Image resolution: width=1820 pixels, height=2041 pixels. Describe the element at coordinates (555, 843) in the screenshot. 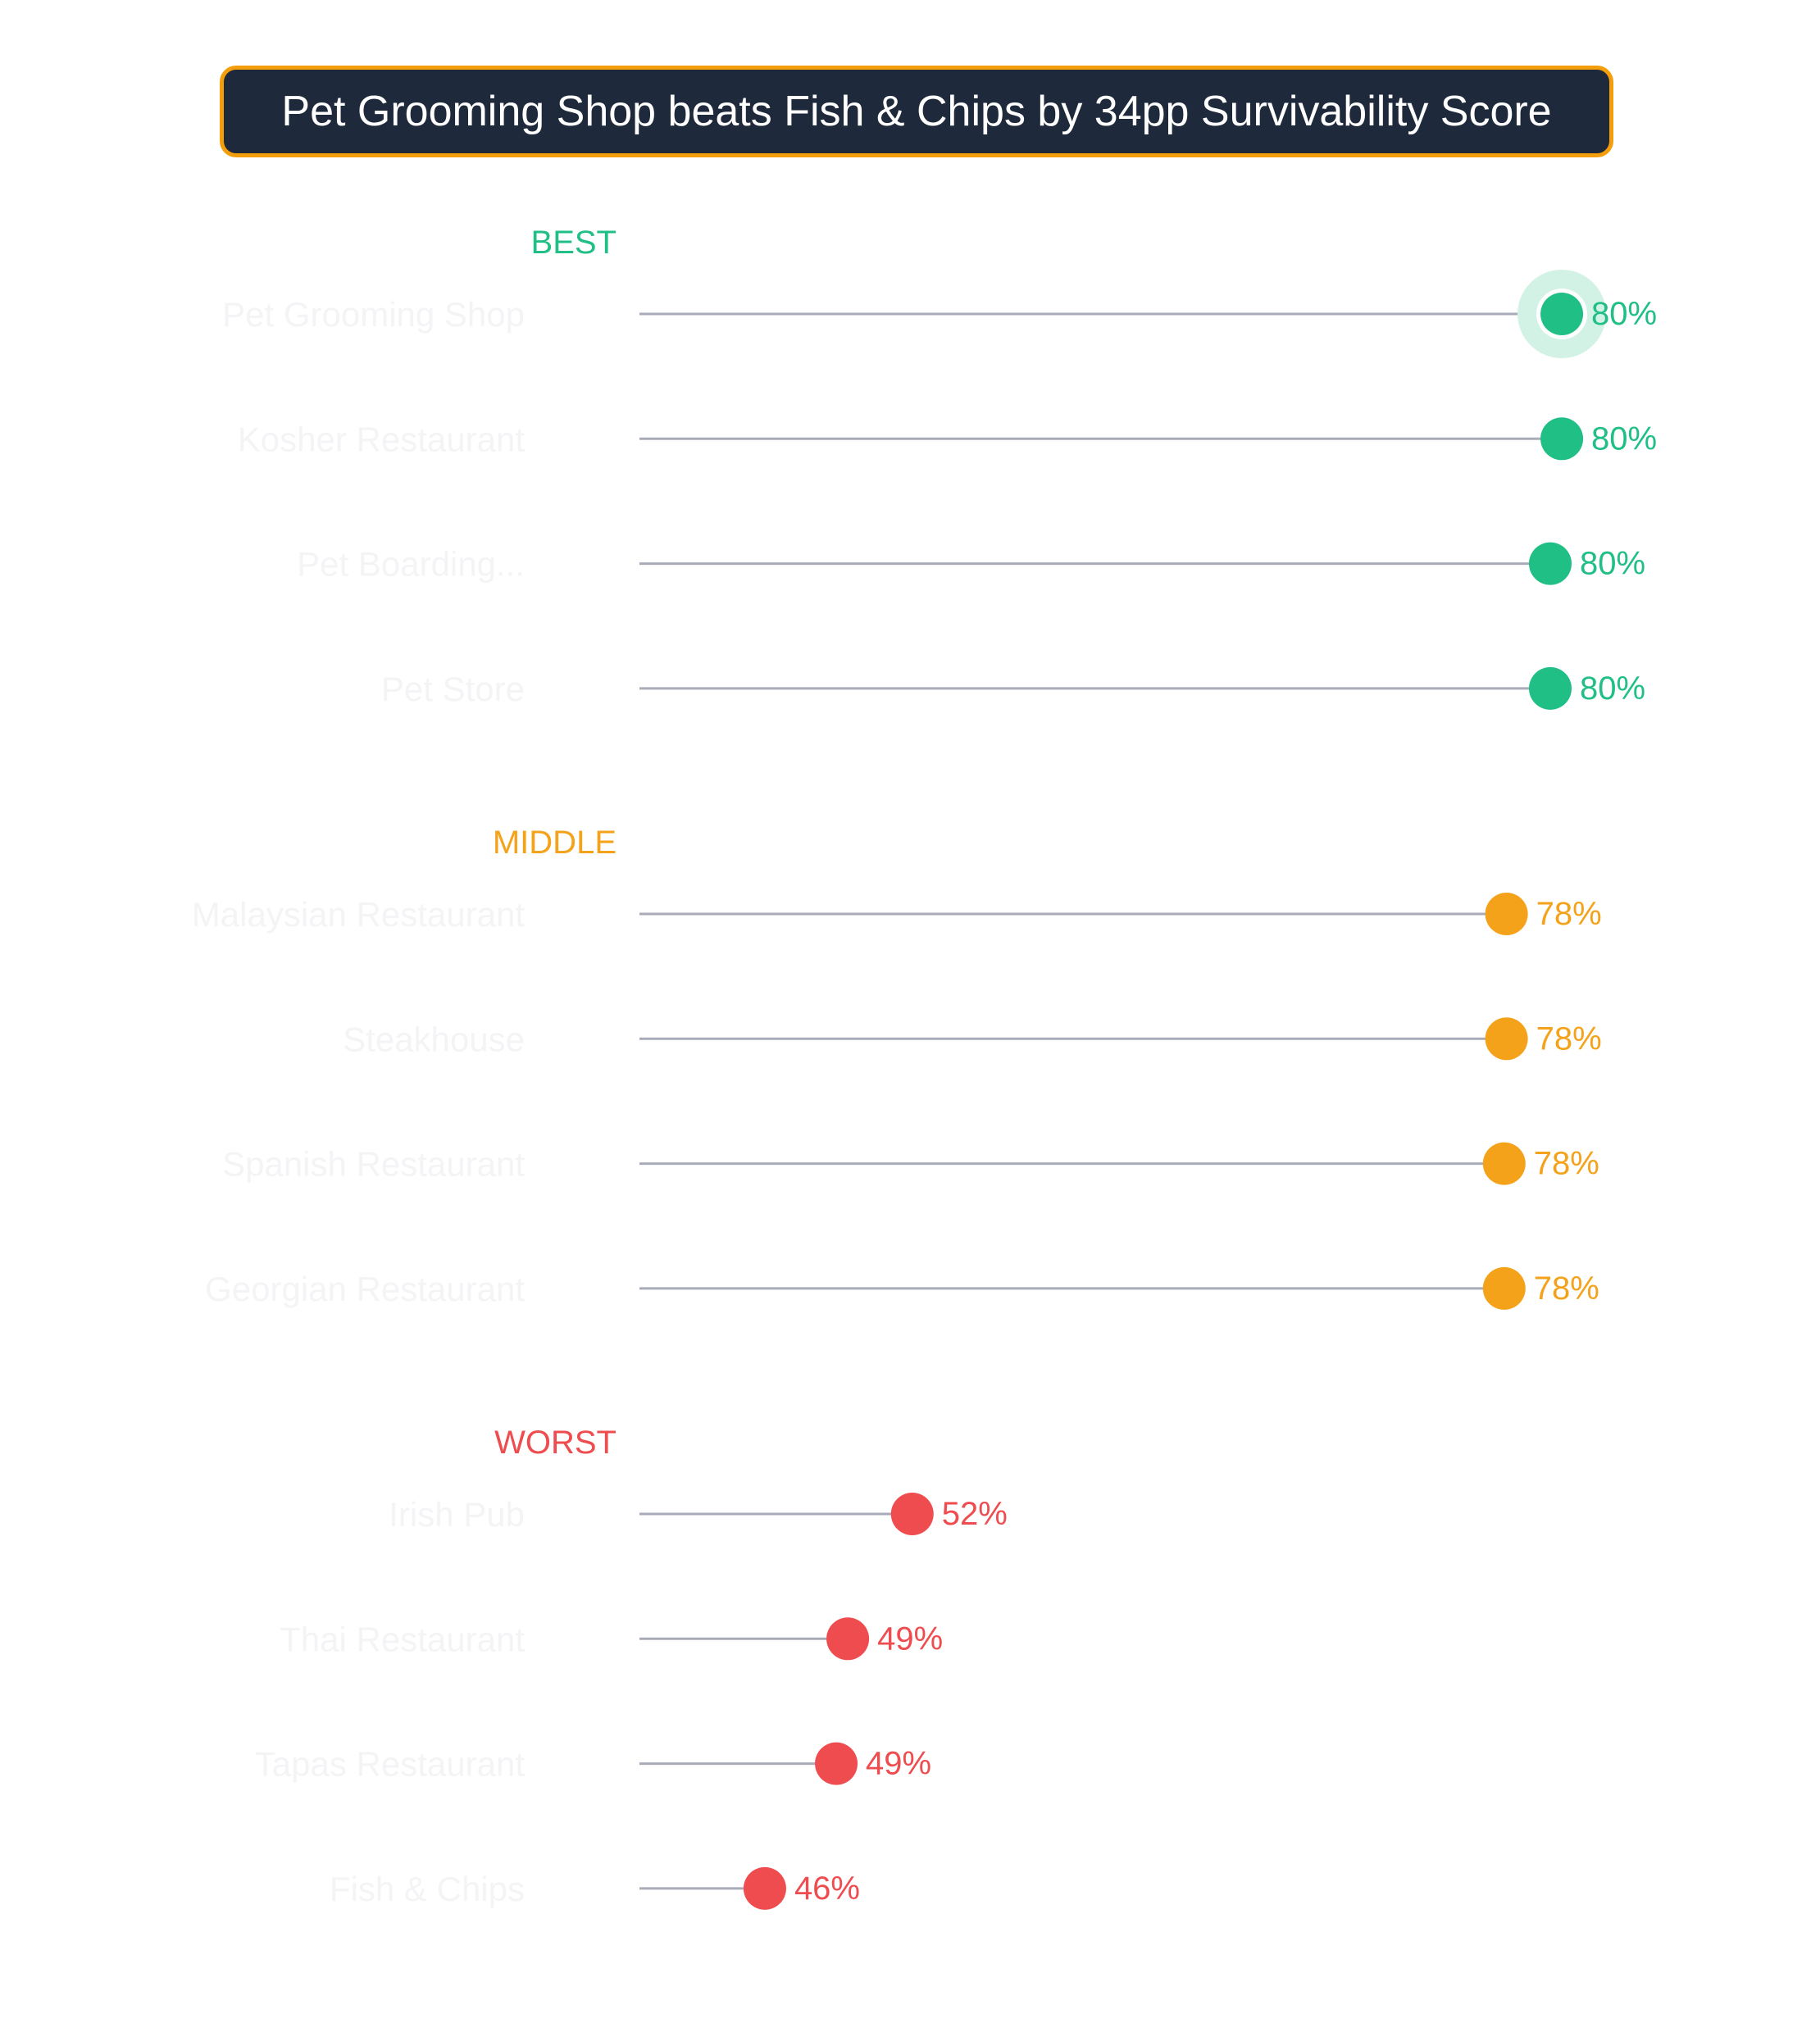

I see `group-label-middle: MIDDLE` at that location.